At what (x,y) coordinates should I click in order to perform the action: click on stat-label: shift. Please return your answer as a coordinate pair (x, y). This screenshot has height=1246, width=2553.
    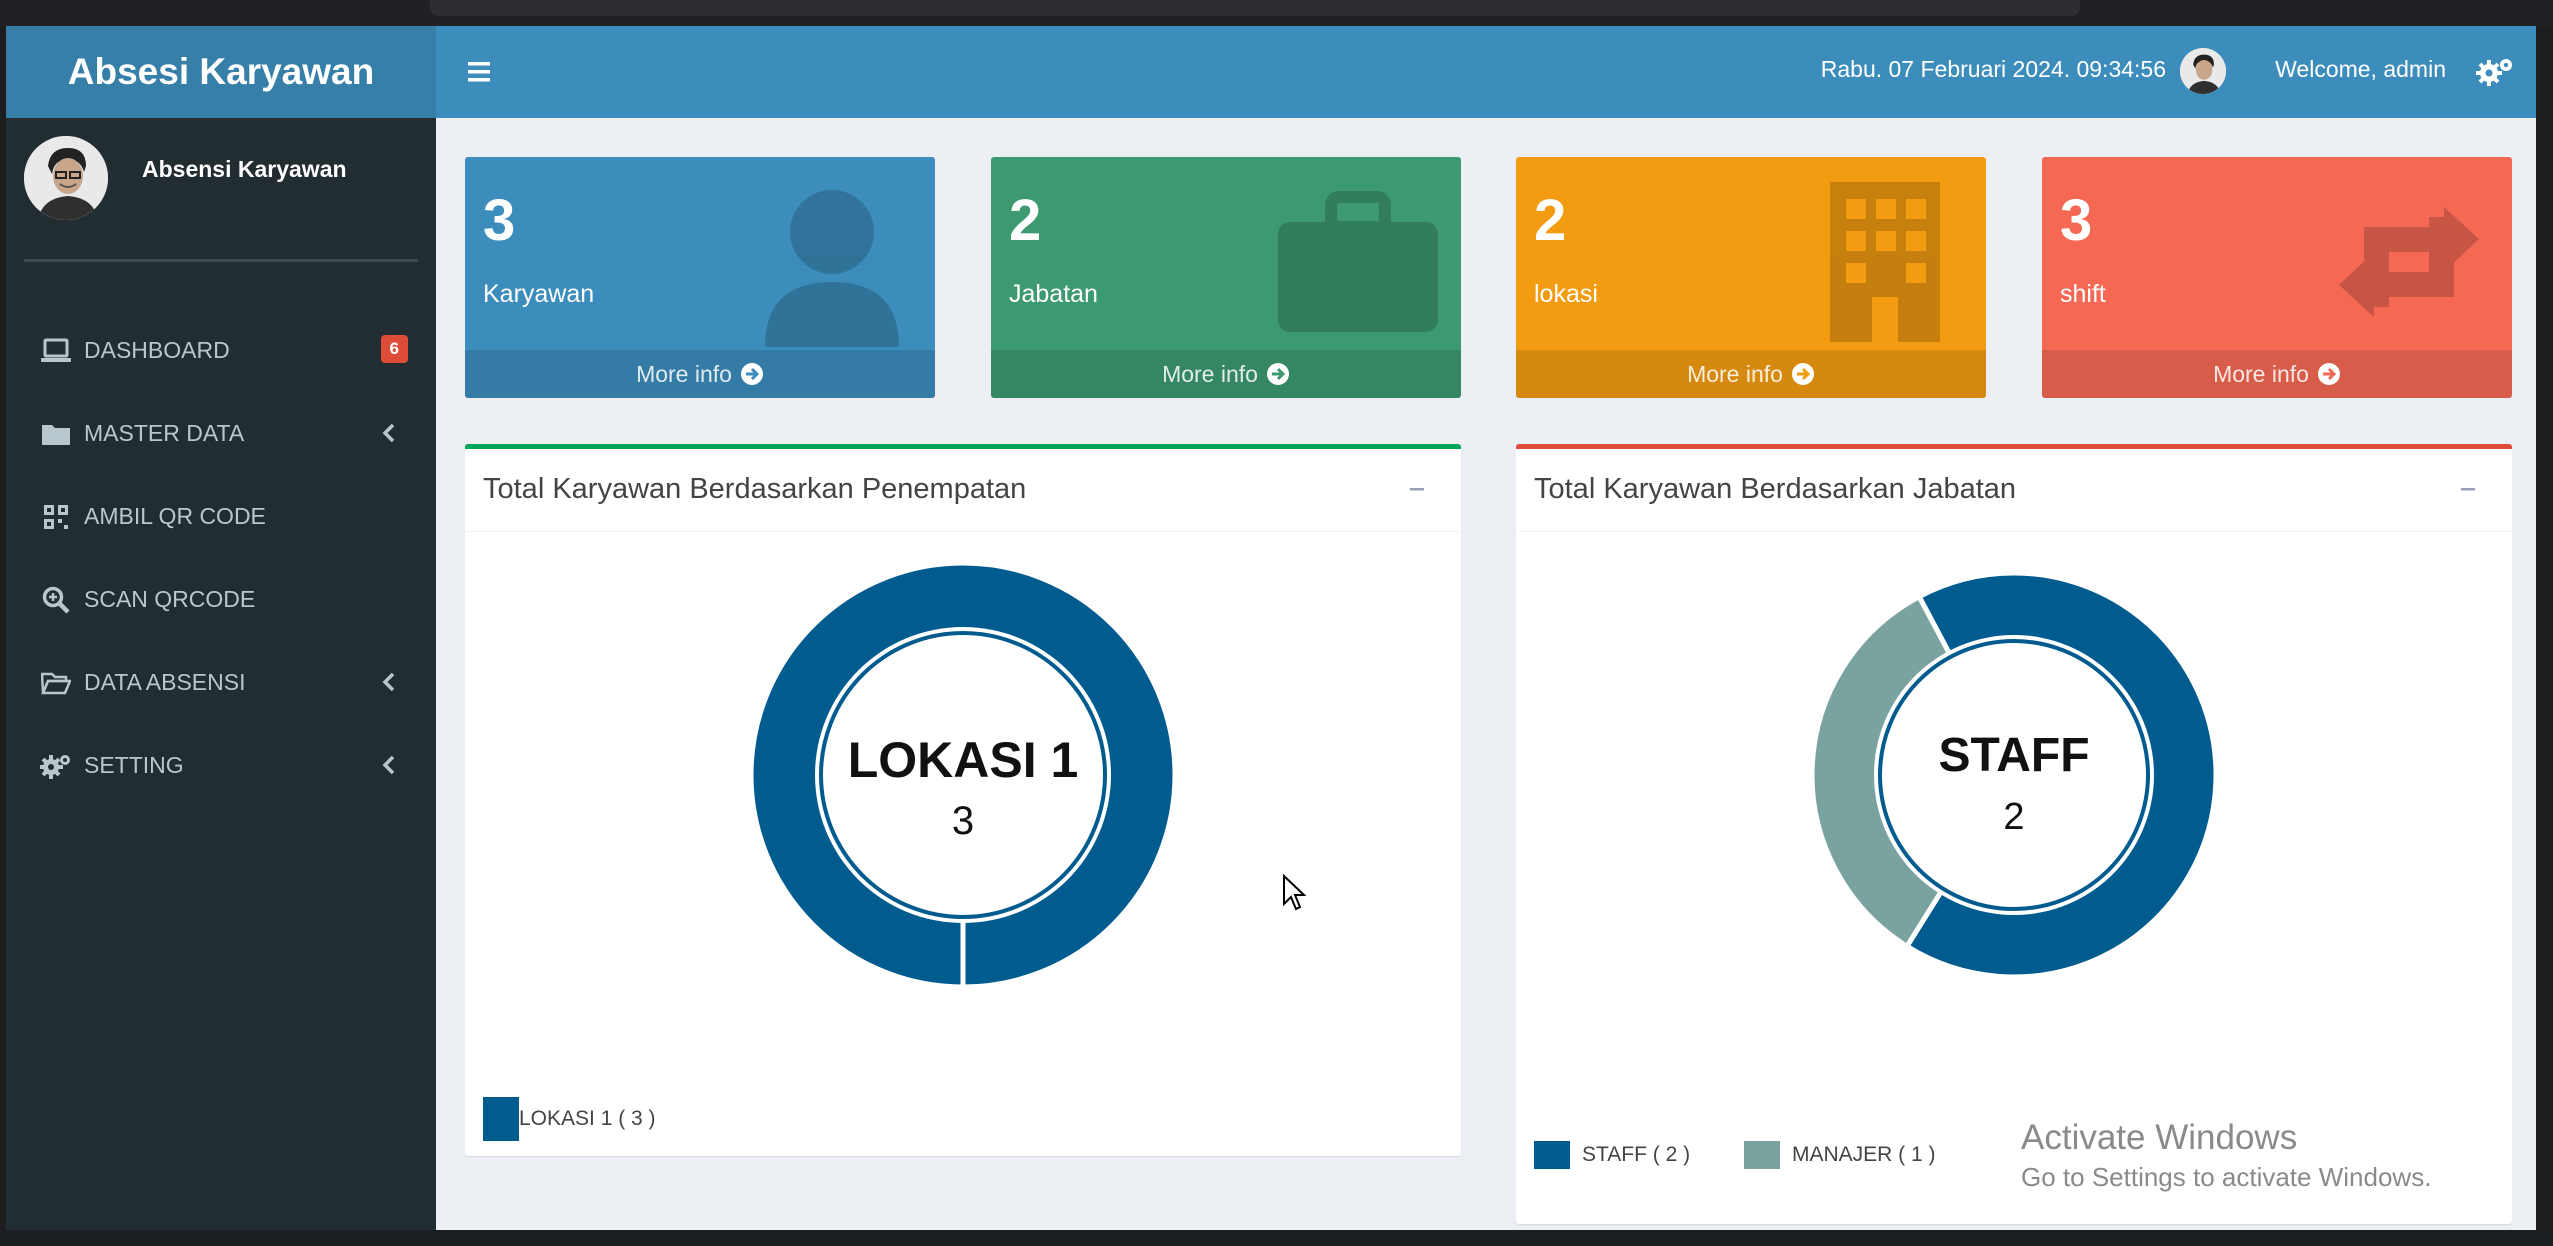
    Looking at the image, I should click on (2083, 294).